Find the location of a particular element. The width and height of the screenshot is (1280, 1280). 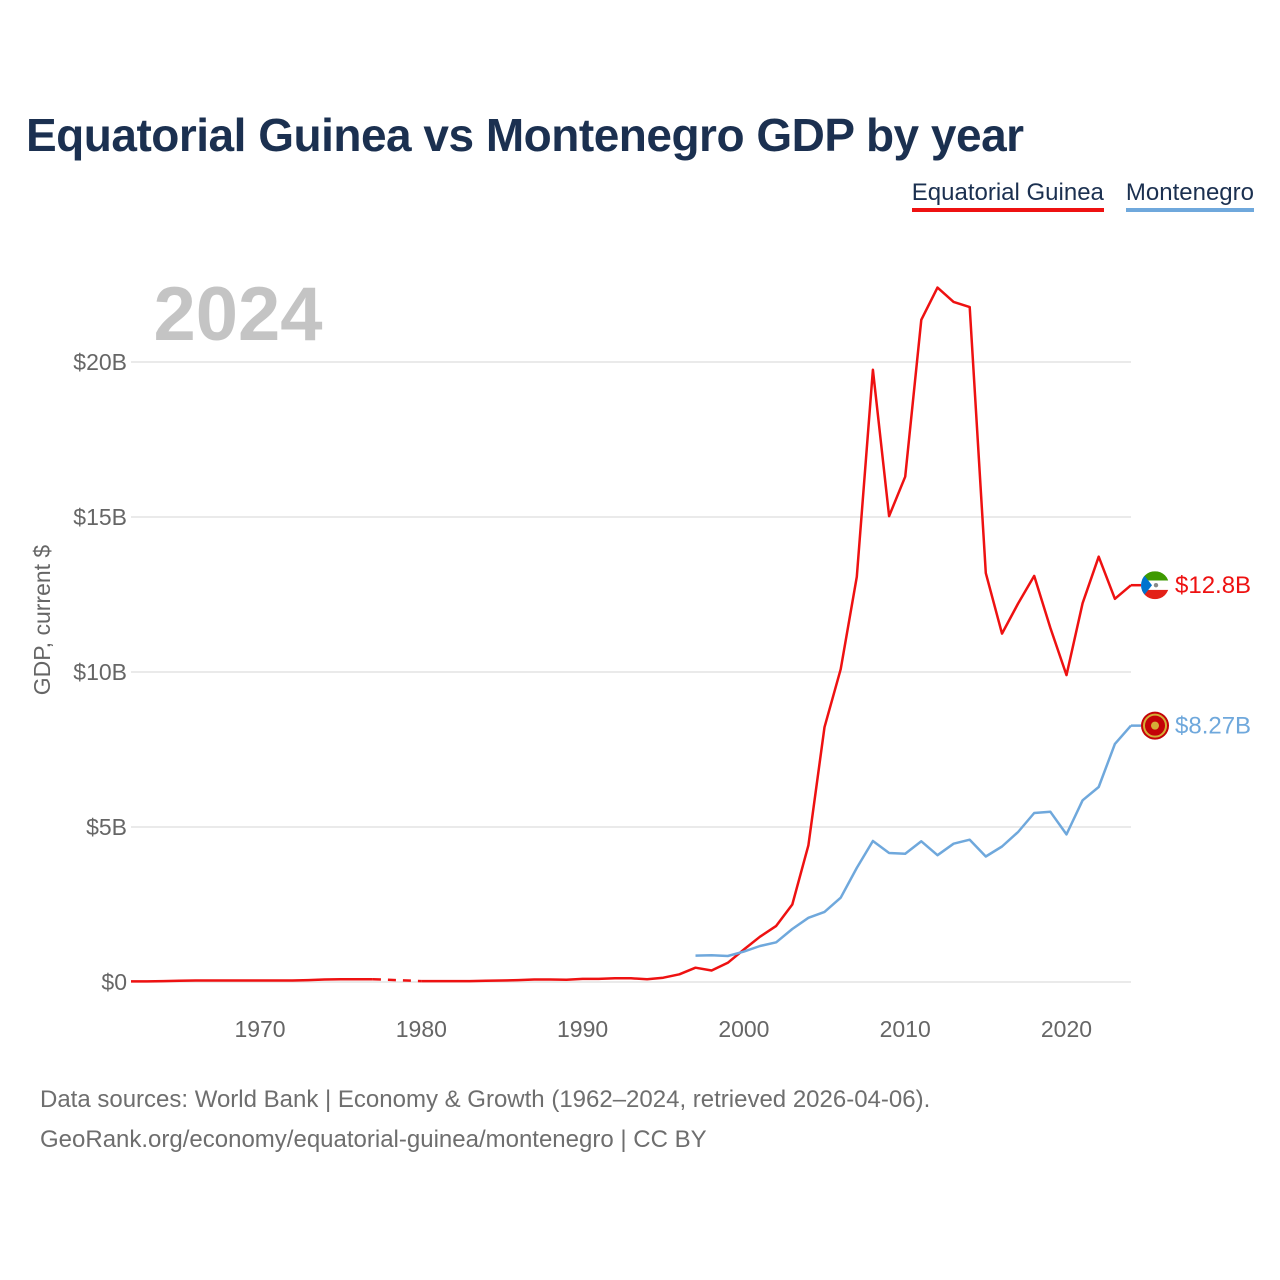

y-axis-ticks: $0 $5B $10B $15B $20B is located at coordinates (100, 672).